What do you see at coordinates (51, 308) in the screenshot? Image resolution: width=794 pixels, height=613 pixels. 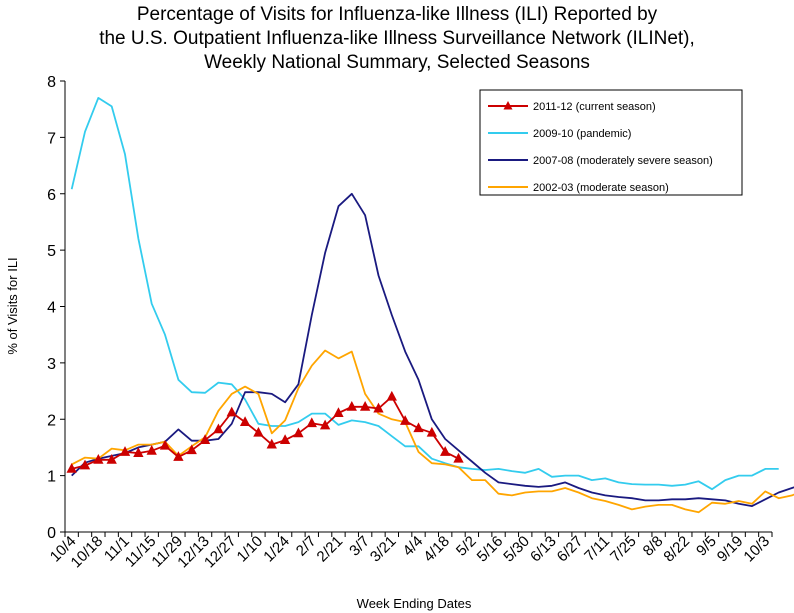 I see `y-tick-label: 4` at bounding box center [51, 308].